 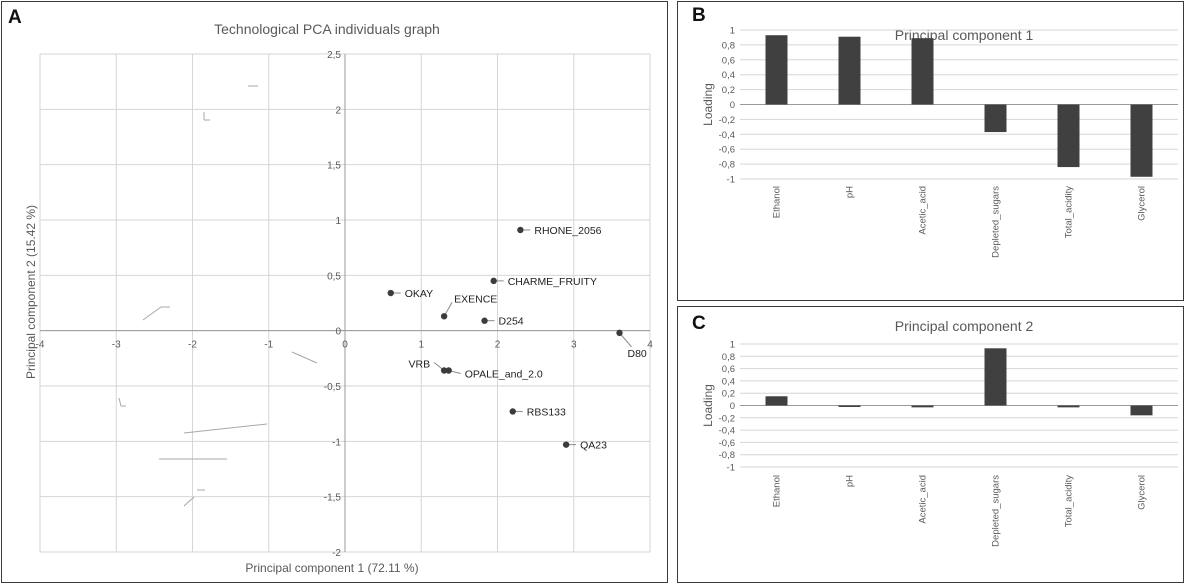 What do you see at coordinates (345, 345) in the screenshot?
I see `x-tick-label: 0` at bounding box center [345, 345].